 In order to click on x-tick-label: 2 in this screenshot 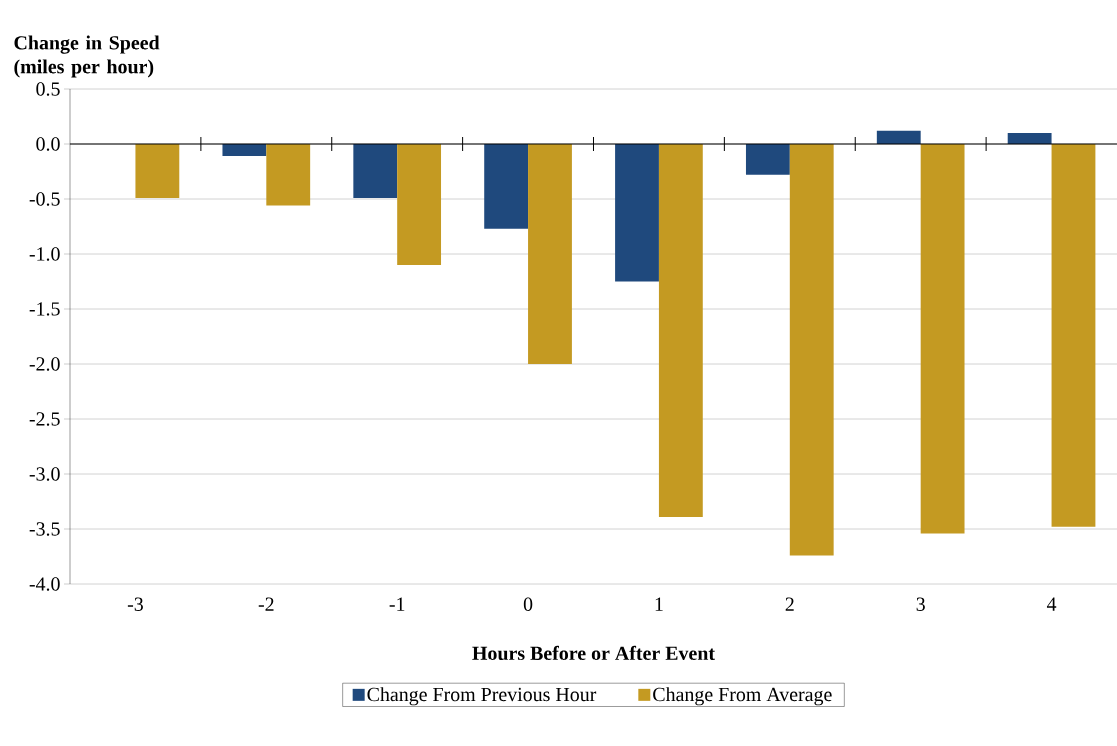, I will do `click(789, 604)`.